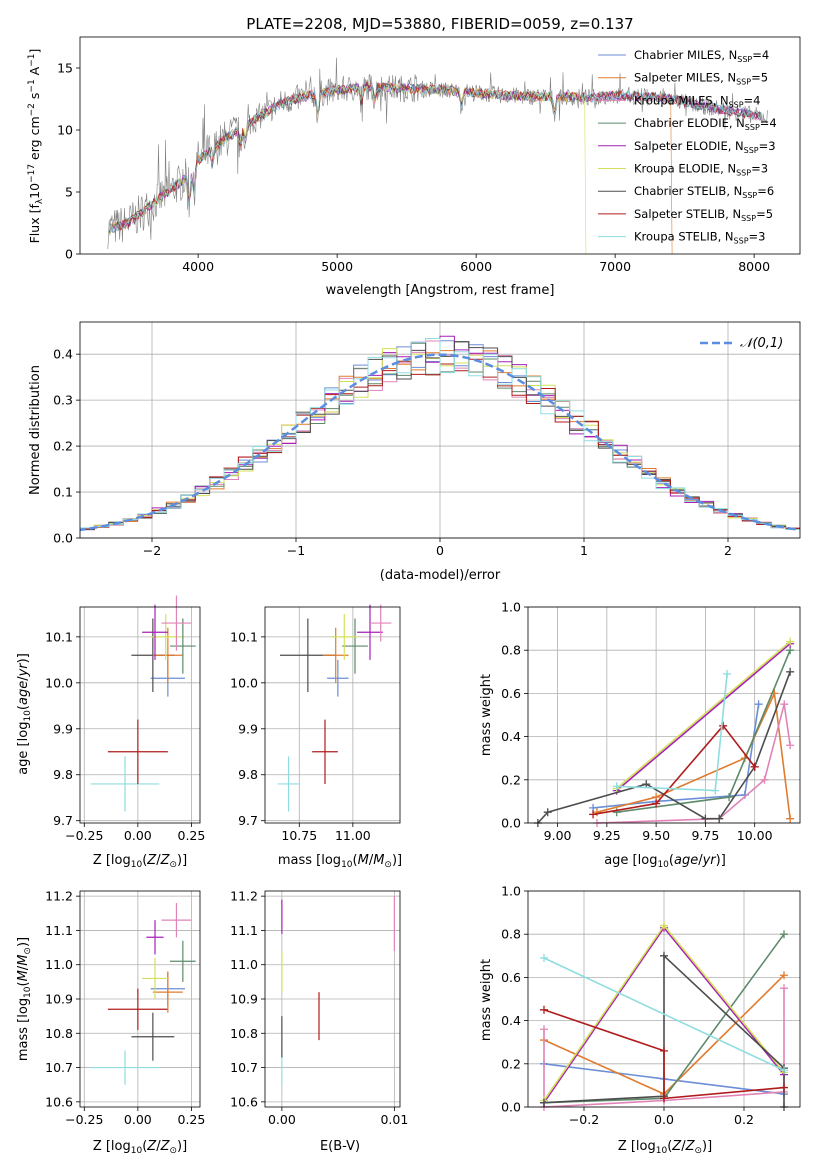 This screenshot has height=1170, width=819. What do you see at coordinates (35, 430) in the screenshot?
I see `histogram-ylabel: Normed distribution` at bounding box center [35, 430].